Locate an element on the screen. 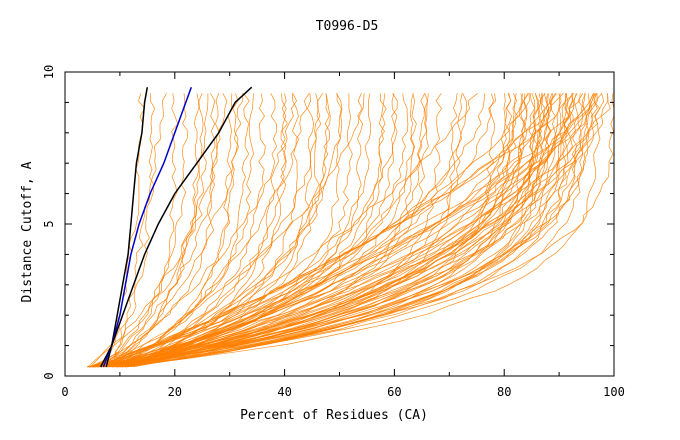  y-tick-label: 5 is located at coordinates (49, 223).